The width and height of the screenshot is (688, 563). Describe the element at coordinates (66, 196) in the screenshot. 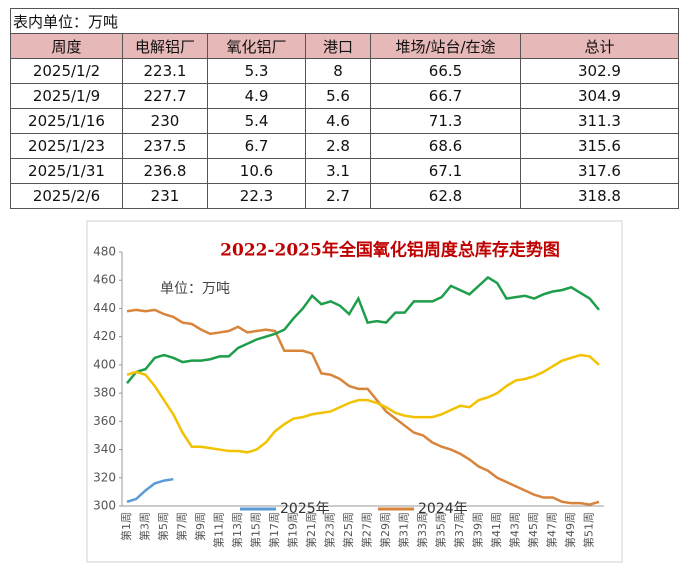

I see `cell: 2025/2/6` at that location.